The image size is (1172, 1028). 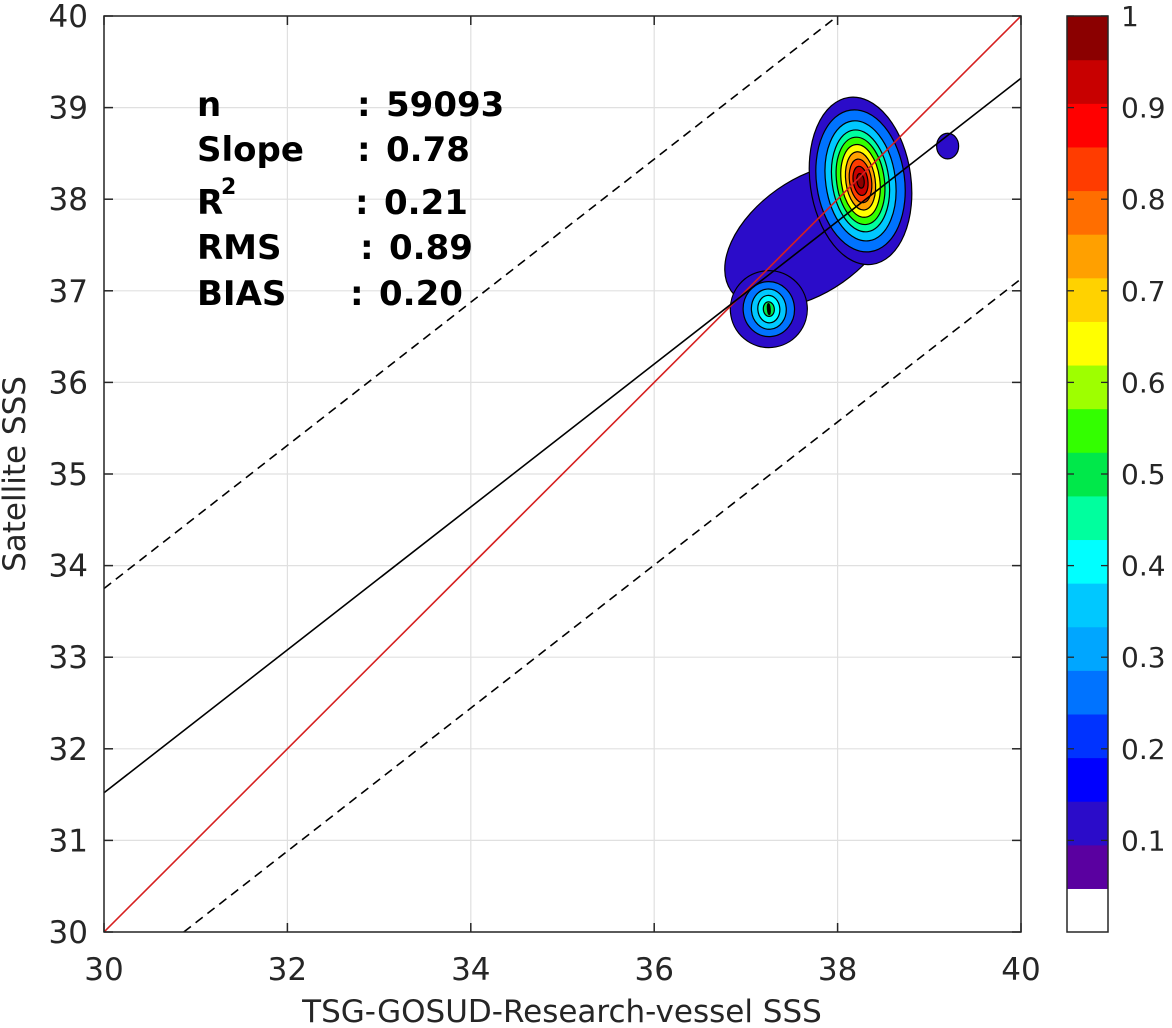 I want to click on y-tick-label: 32, so click(x=68, y=750).